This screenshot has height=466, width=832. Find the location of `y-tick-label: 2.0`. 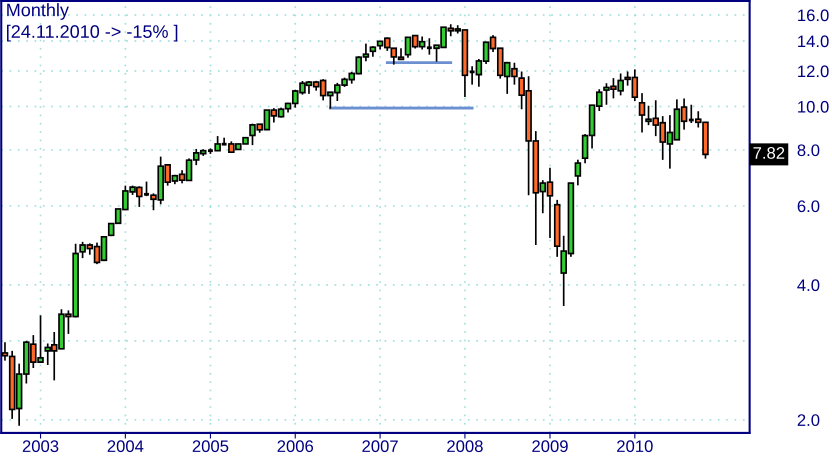

y-tick-label: 2.0 is located at coordinates (809, 420).